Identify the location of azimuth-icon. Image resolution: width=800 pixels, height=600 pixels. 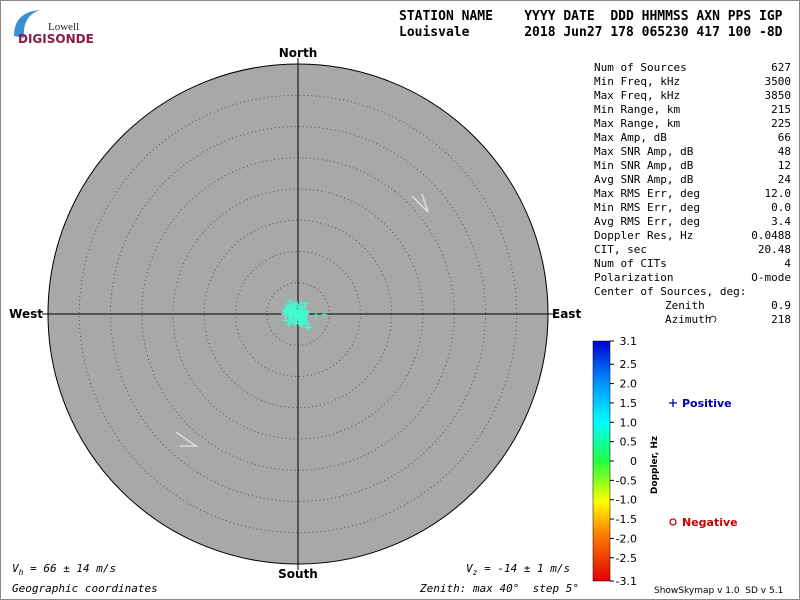
(713, 319).